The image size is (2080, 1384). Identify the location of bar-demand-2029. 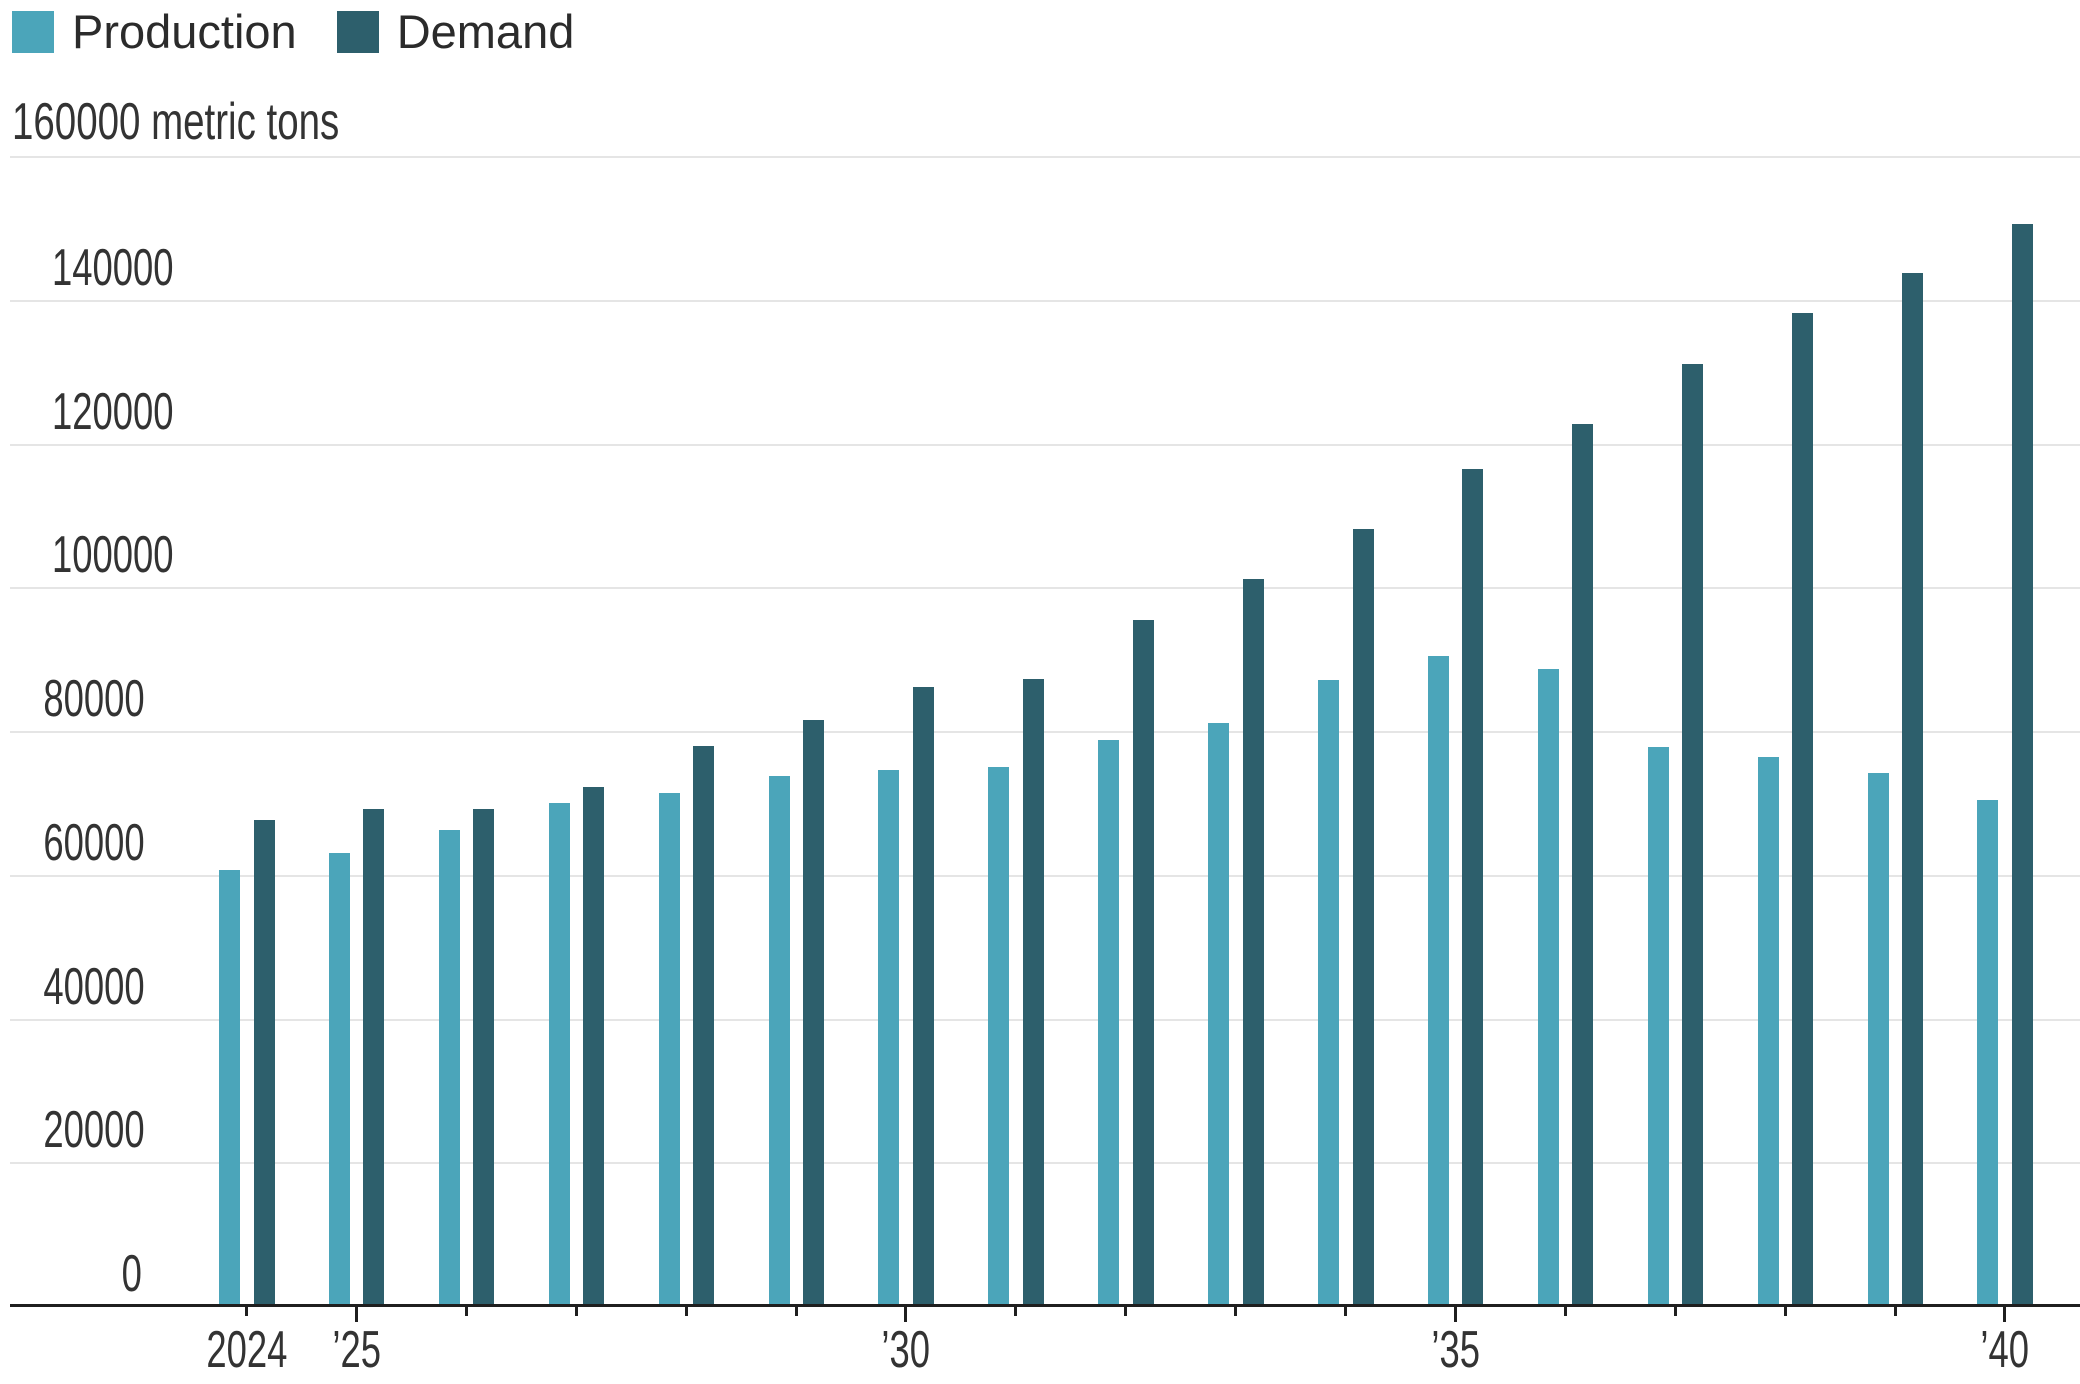
(813, 1012).